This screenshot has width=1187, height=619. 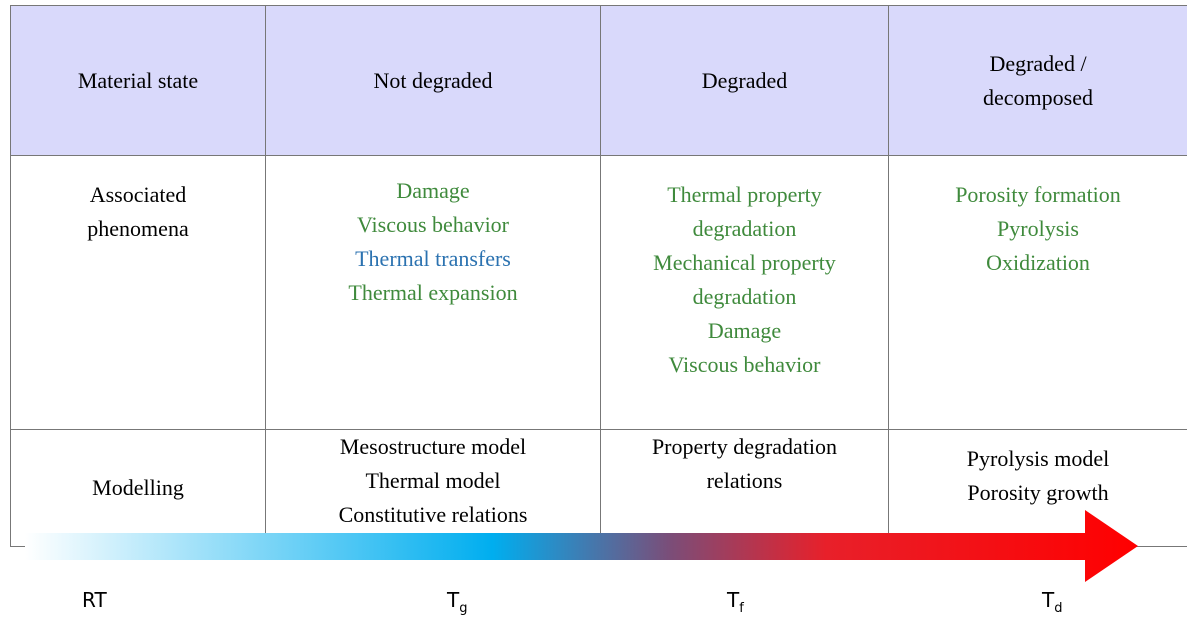 What do you see at coordinates (1038, 458) in the screenshot?
I see `model: Pyrolysis model` at bounding box center [1038, 458].